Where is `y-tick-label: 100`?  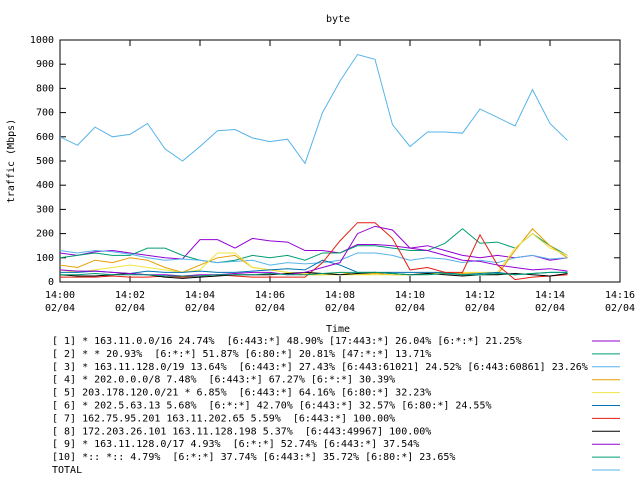
y-tick-label: 100 is located at coordinates (45, 258).